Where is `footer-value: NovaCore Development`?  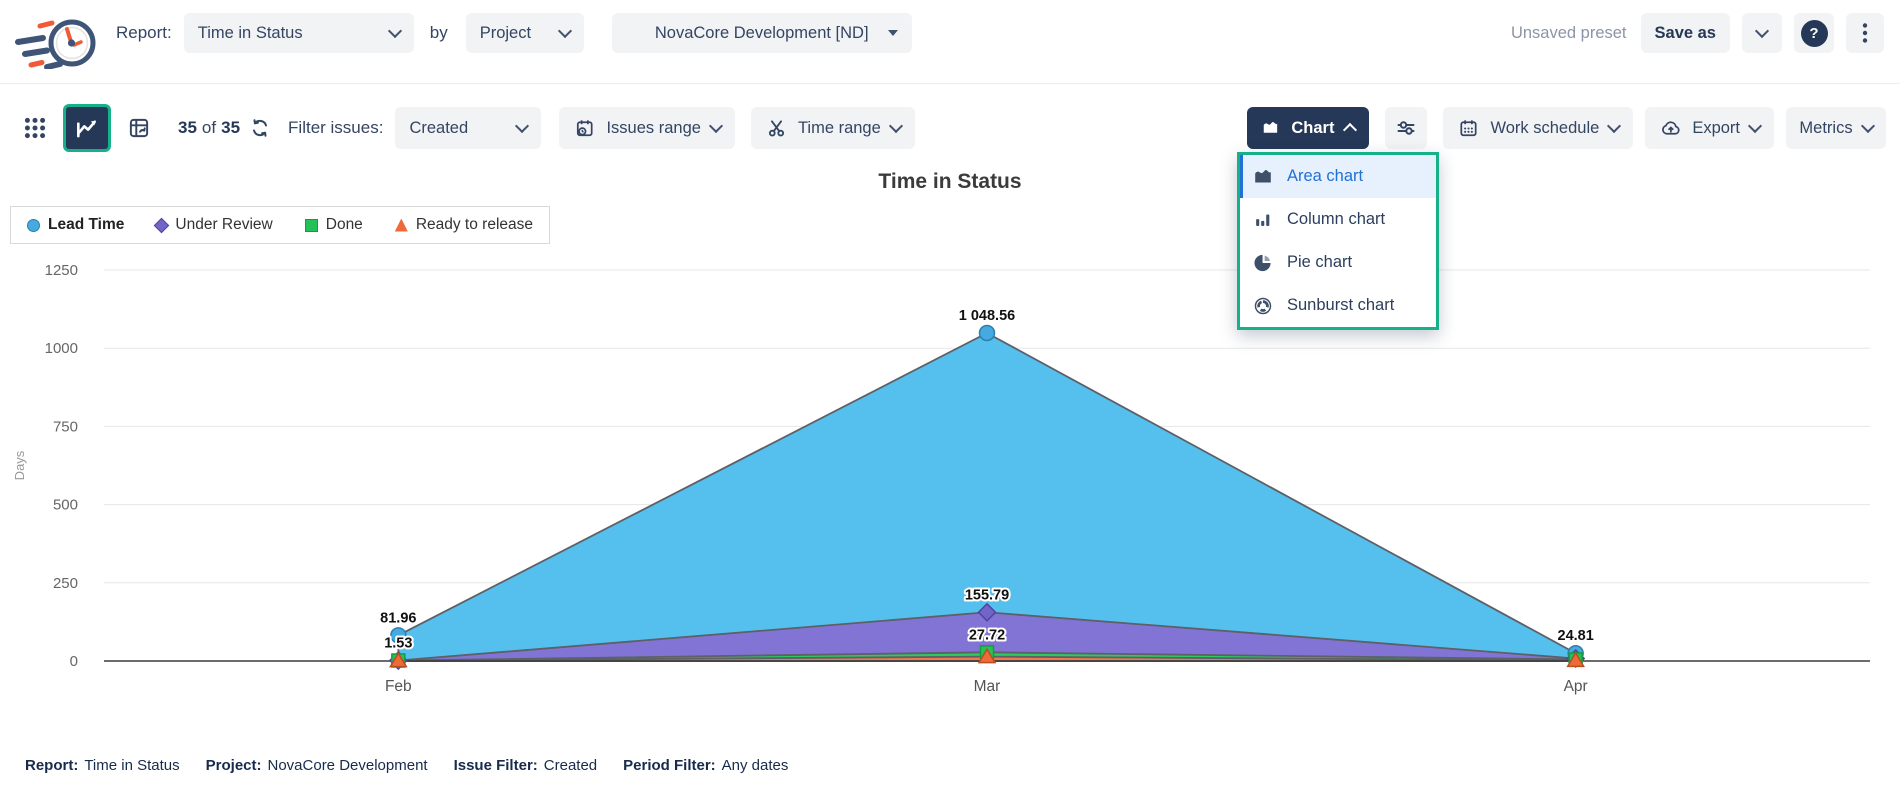
footer-value: NovaCore Development is located at coordinates (347, 765).